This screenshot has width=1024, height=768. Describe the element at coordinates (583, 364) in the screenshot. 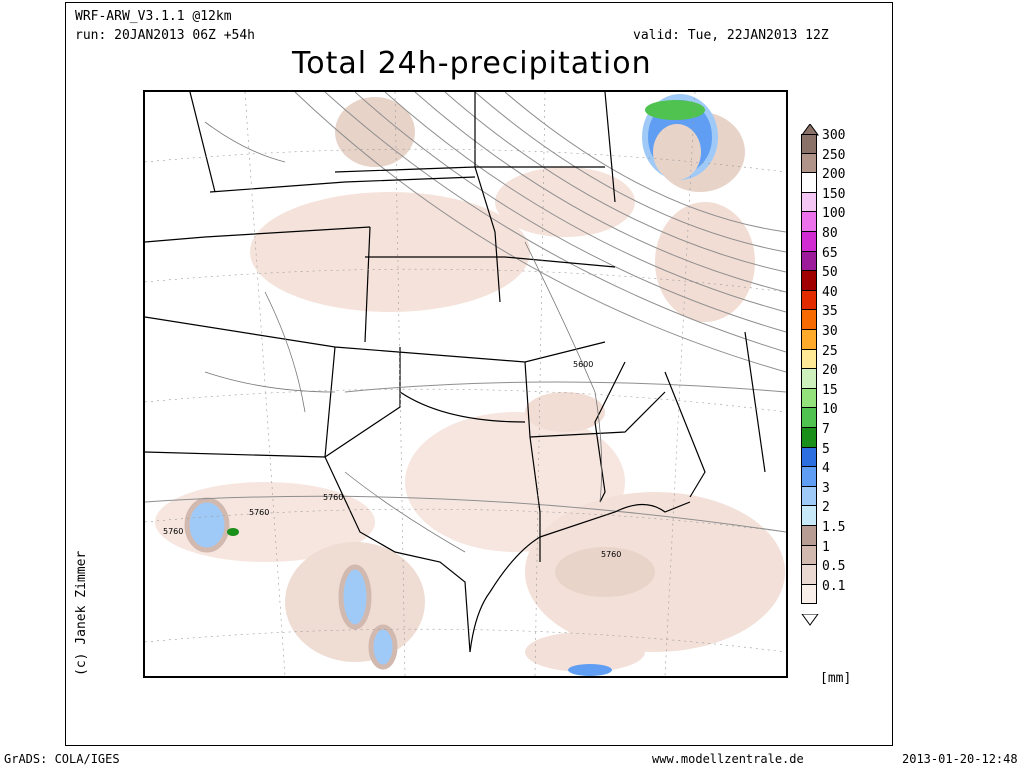

I see `contour-label: 5600` at that location.